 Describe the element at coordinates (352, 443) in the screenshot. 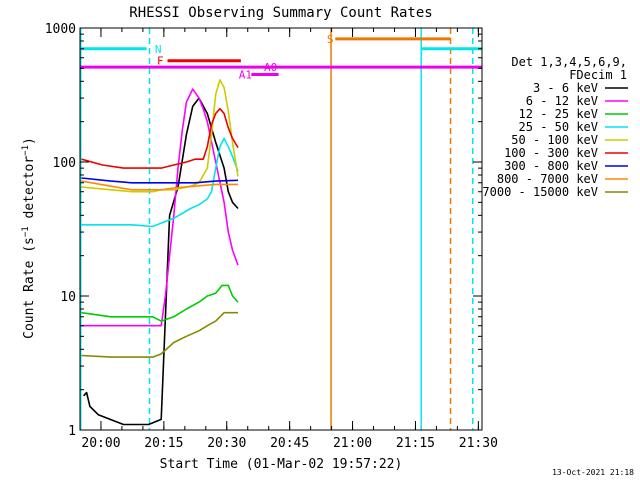

I see `x-tick-label: 21:00` at that location.